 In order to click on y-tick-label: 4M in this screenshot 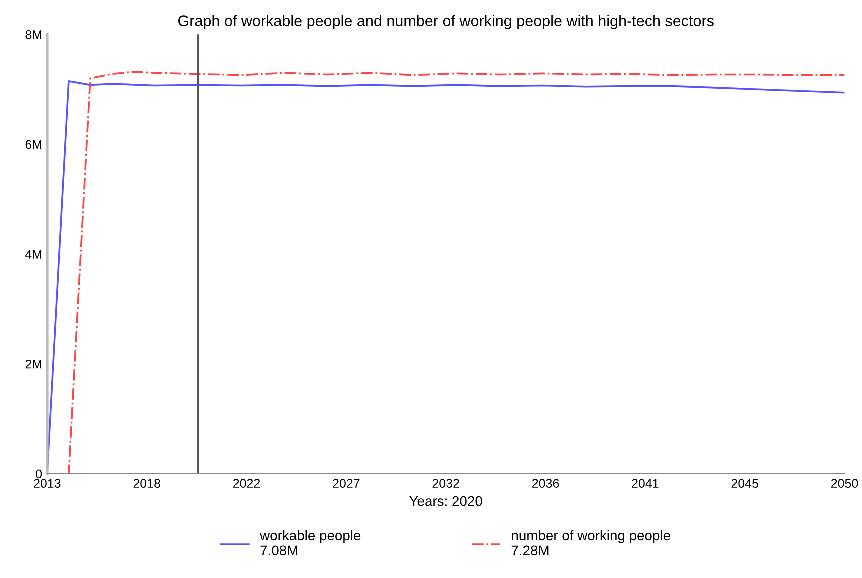, I will do `click(33, 254)`.